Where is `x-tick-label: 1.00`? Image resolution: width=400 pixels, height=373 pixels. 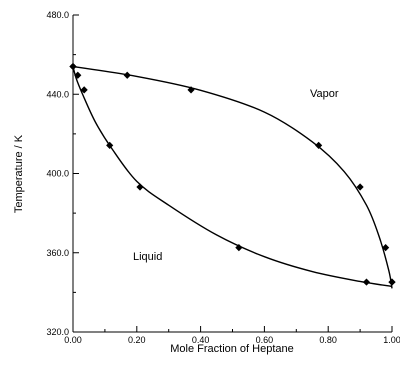
x-tick-label: 1.00 is located at coordinates (391, 340).